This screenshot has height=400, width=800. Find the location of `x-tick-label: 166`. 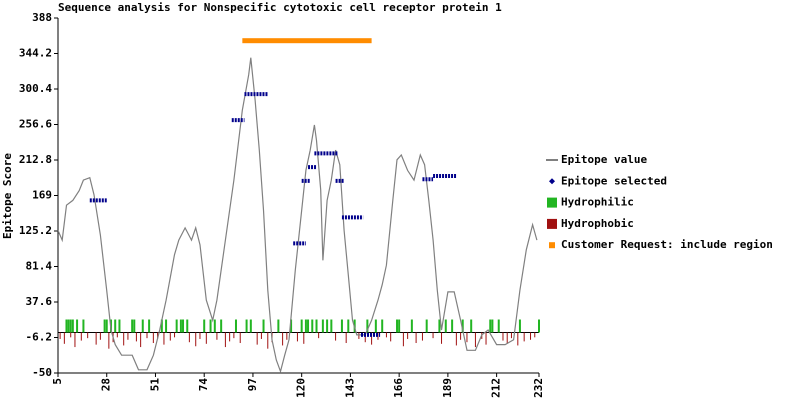

x-tick-label: 166 is located at coordinates (398, 388).